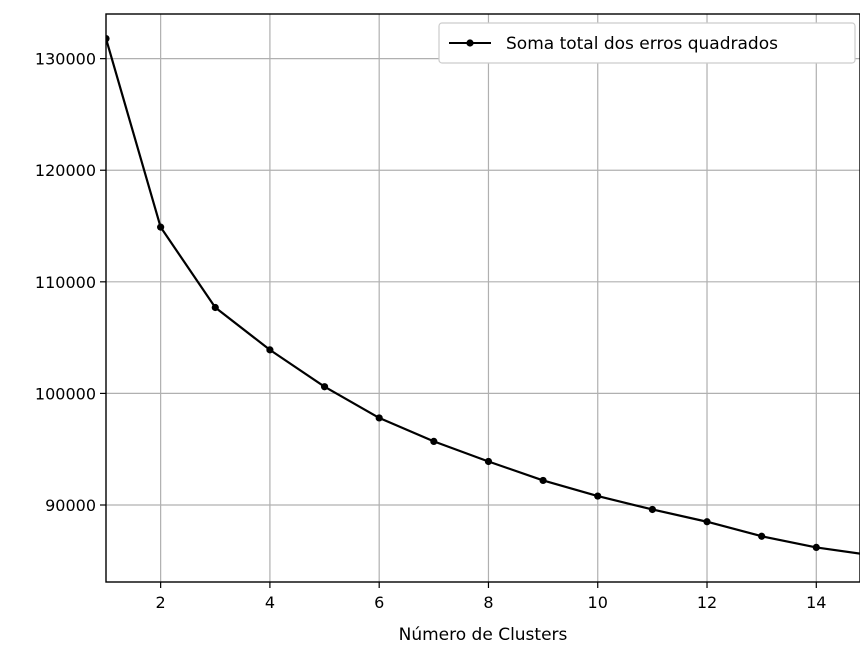 Image resolution: width=860 pixels, height=646 pixels. Describe the element at coordinates (707, 602) in the screenshot. I see `x-tick-label: 12` at that location.